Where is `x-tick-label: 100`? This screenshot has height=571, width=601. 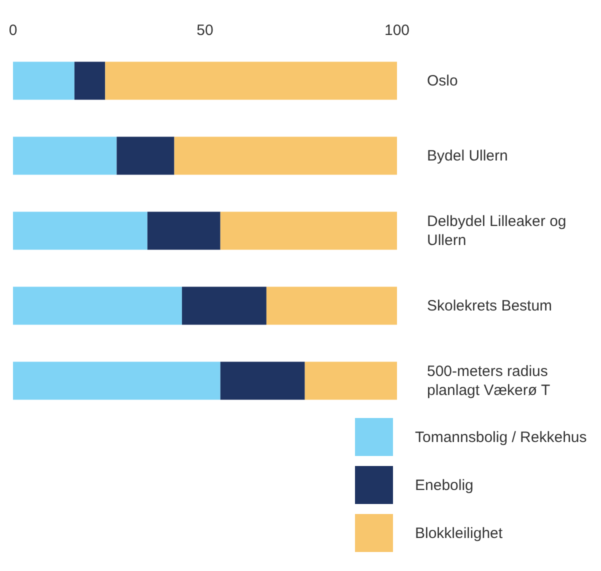 x-tick-label: 100 is located at coordinates (397, 30).